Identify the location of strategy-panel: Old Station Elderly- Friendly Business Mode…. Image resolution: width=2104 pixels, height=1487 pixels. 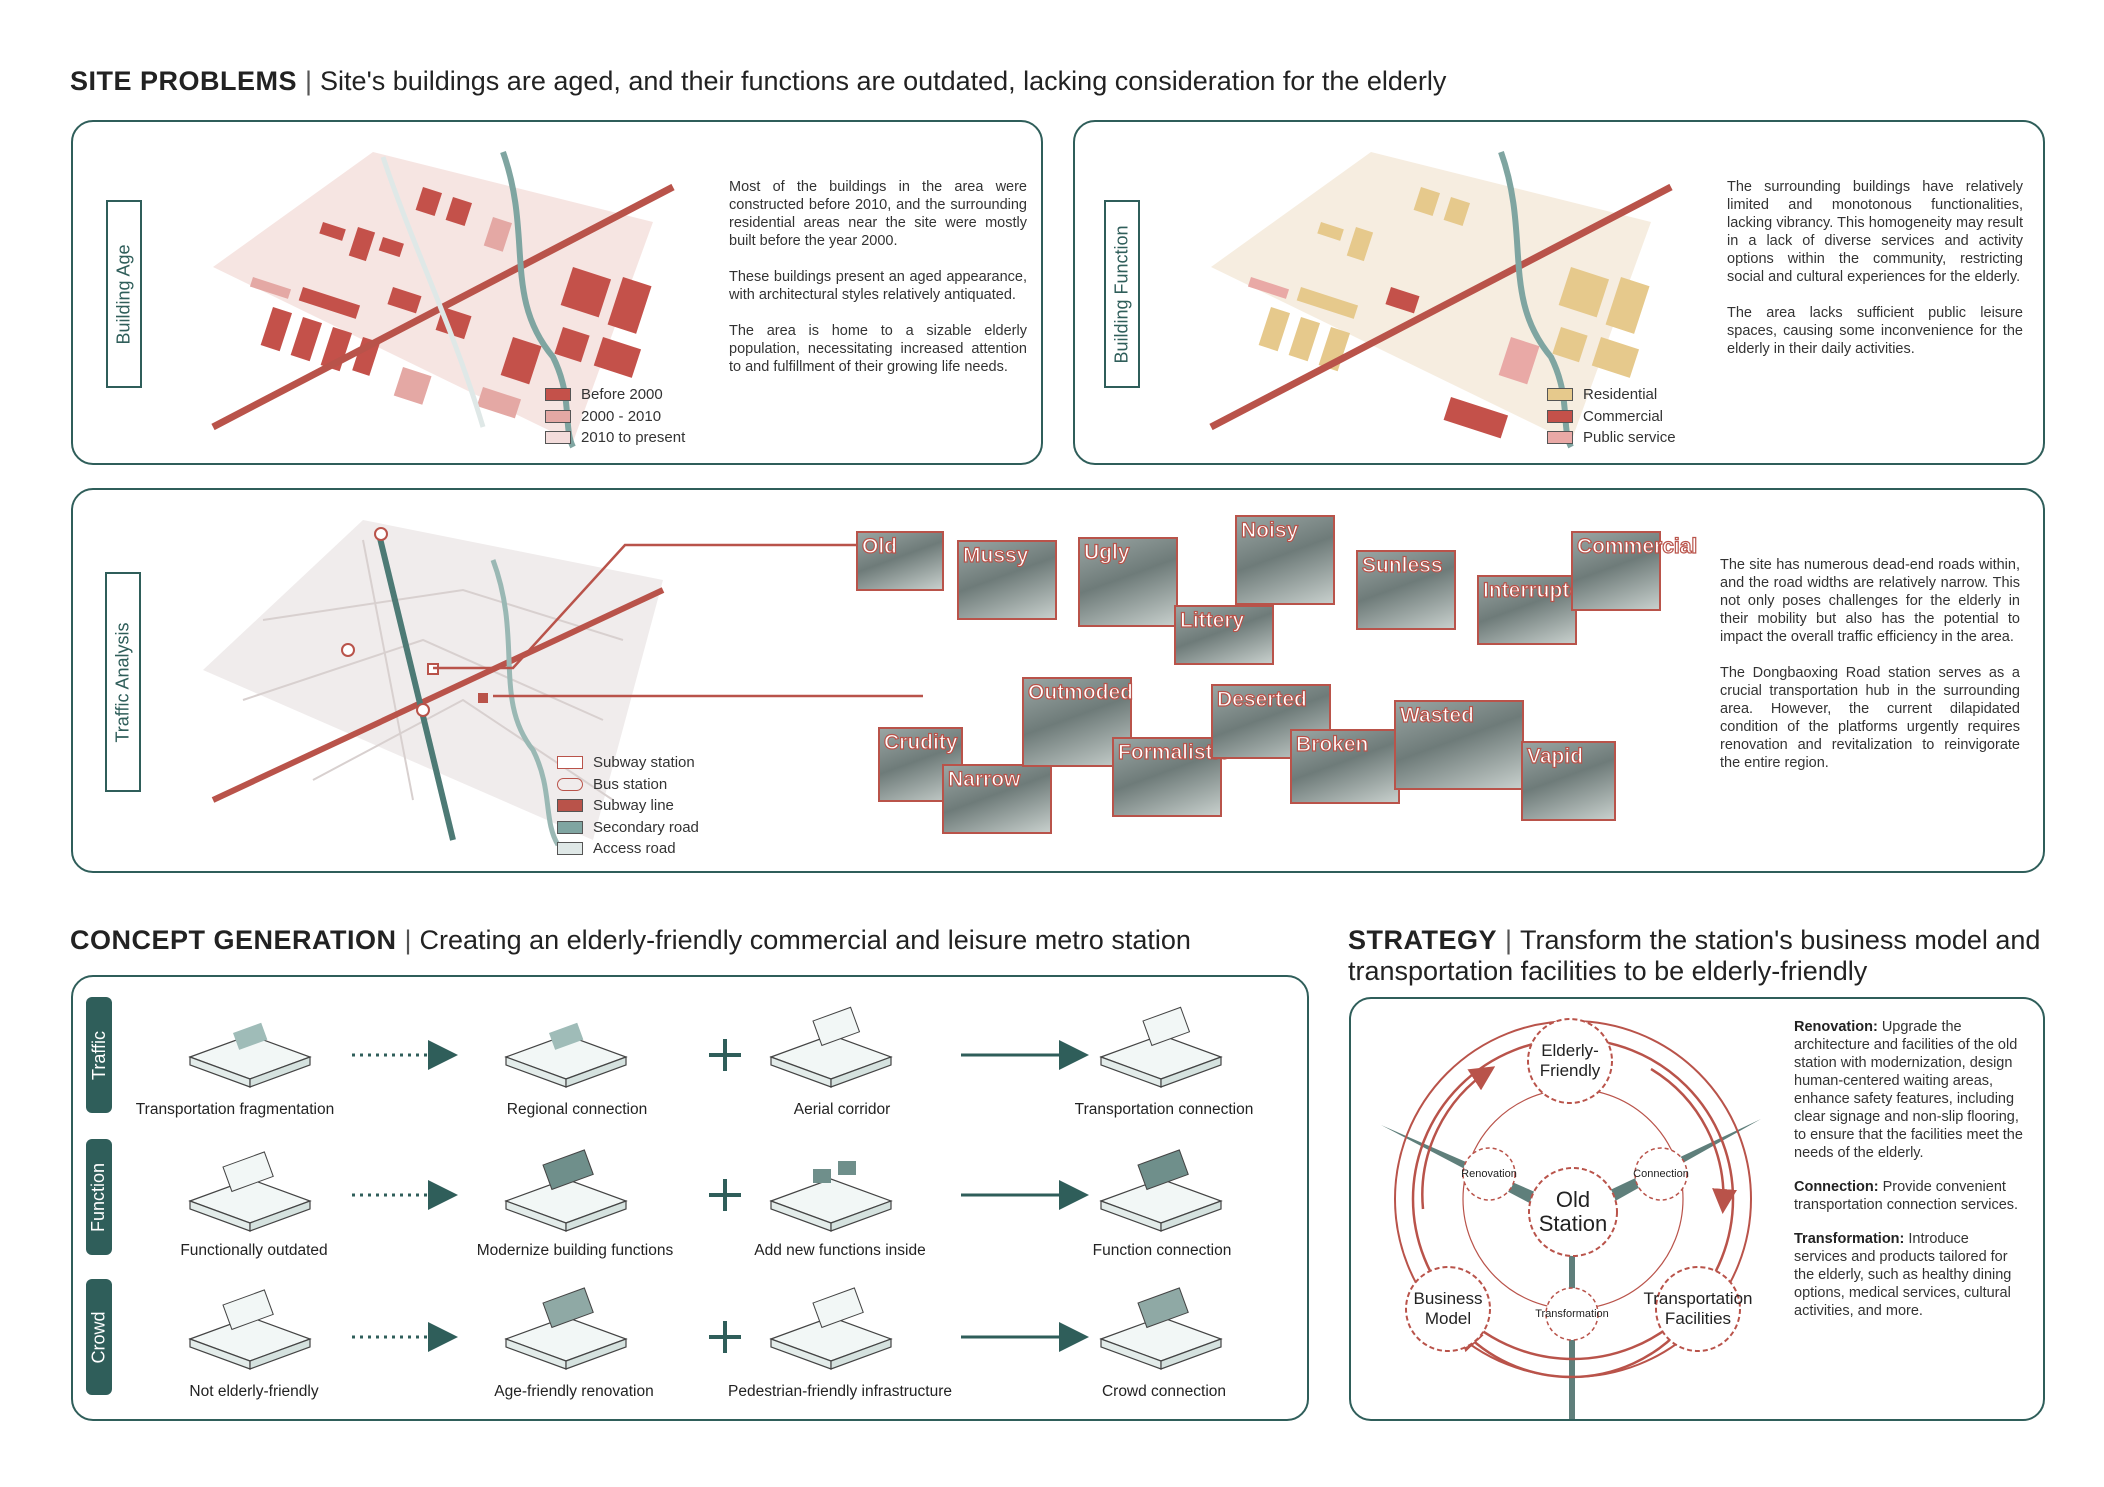
(1697, 1209).